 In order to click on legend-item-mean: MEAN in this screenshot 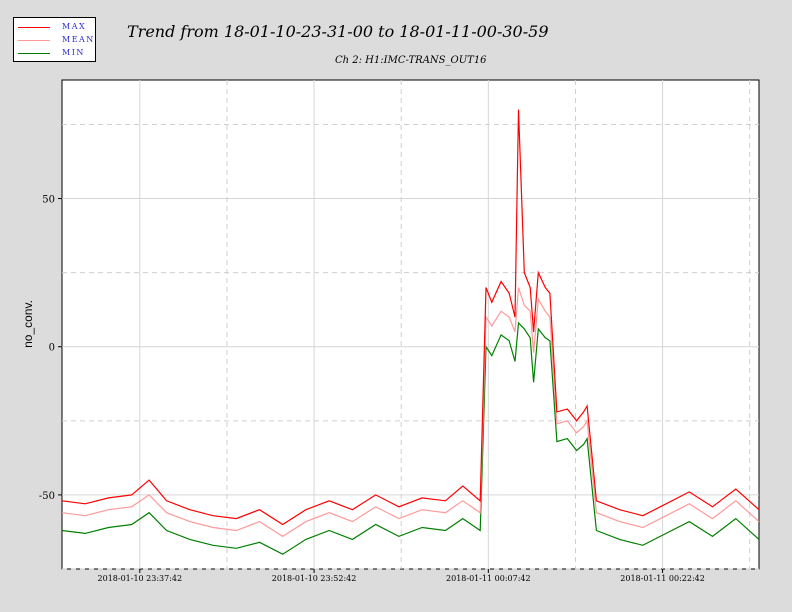, I will do `click(56, 40)`.